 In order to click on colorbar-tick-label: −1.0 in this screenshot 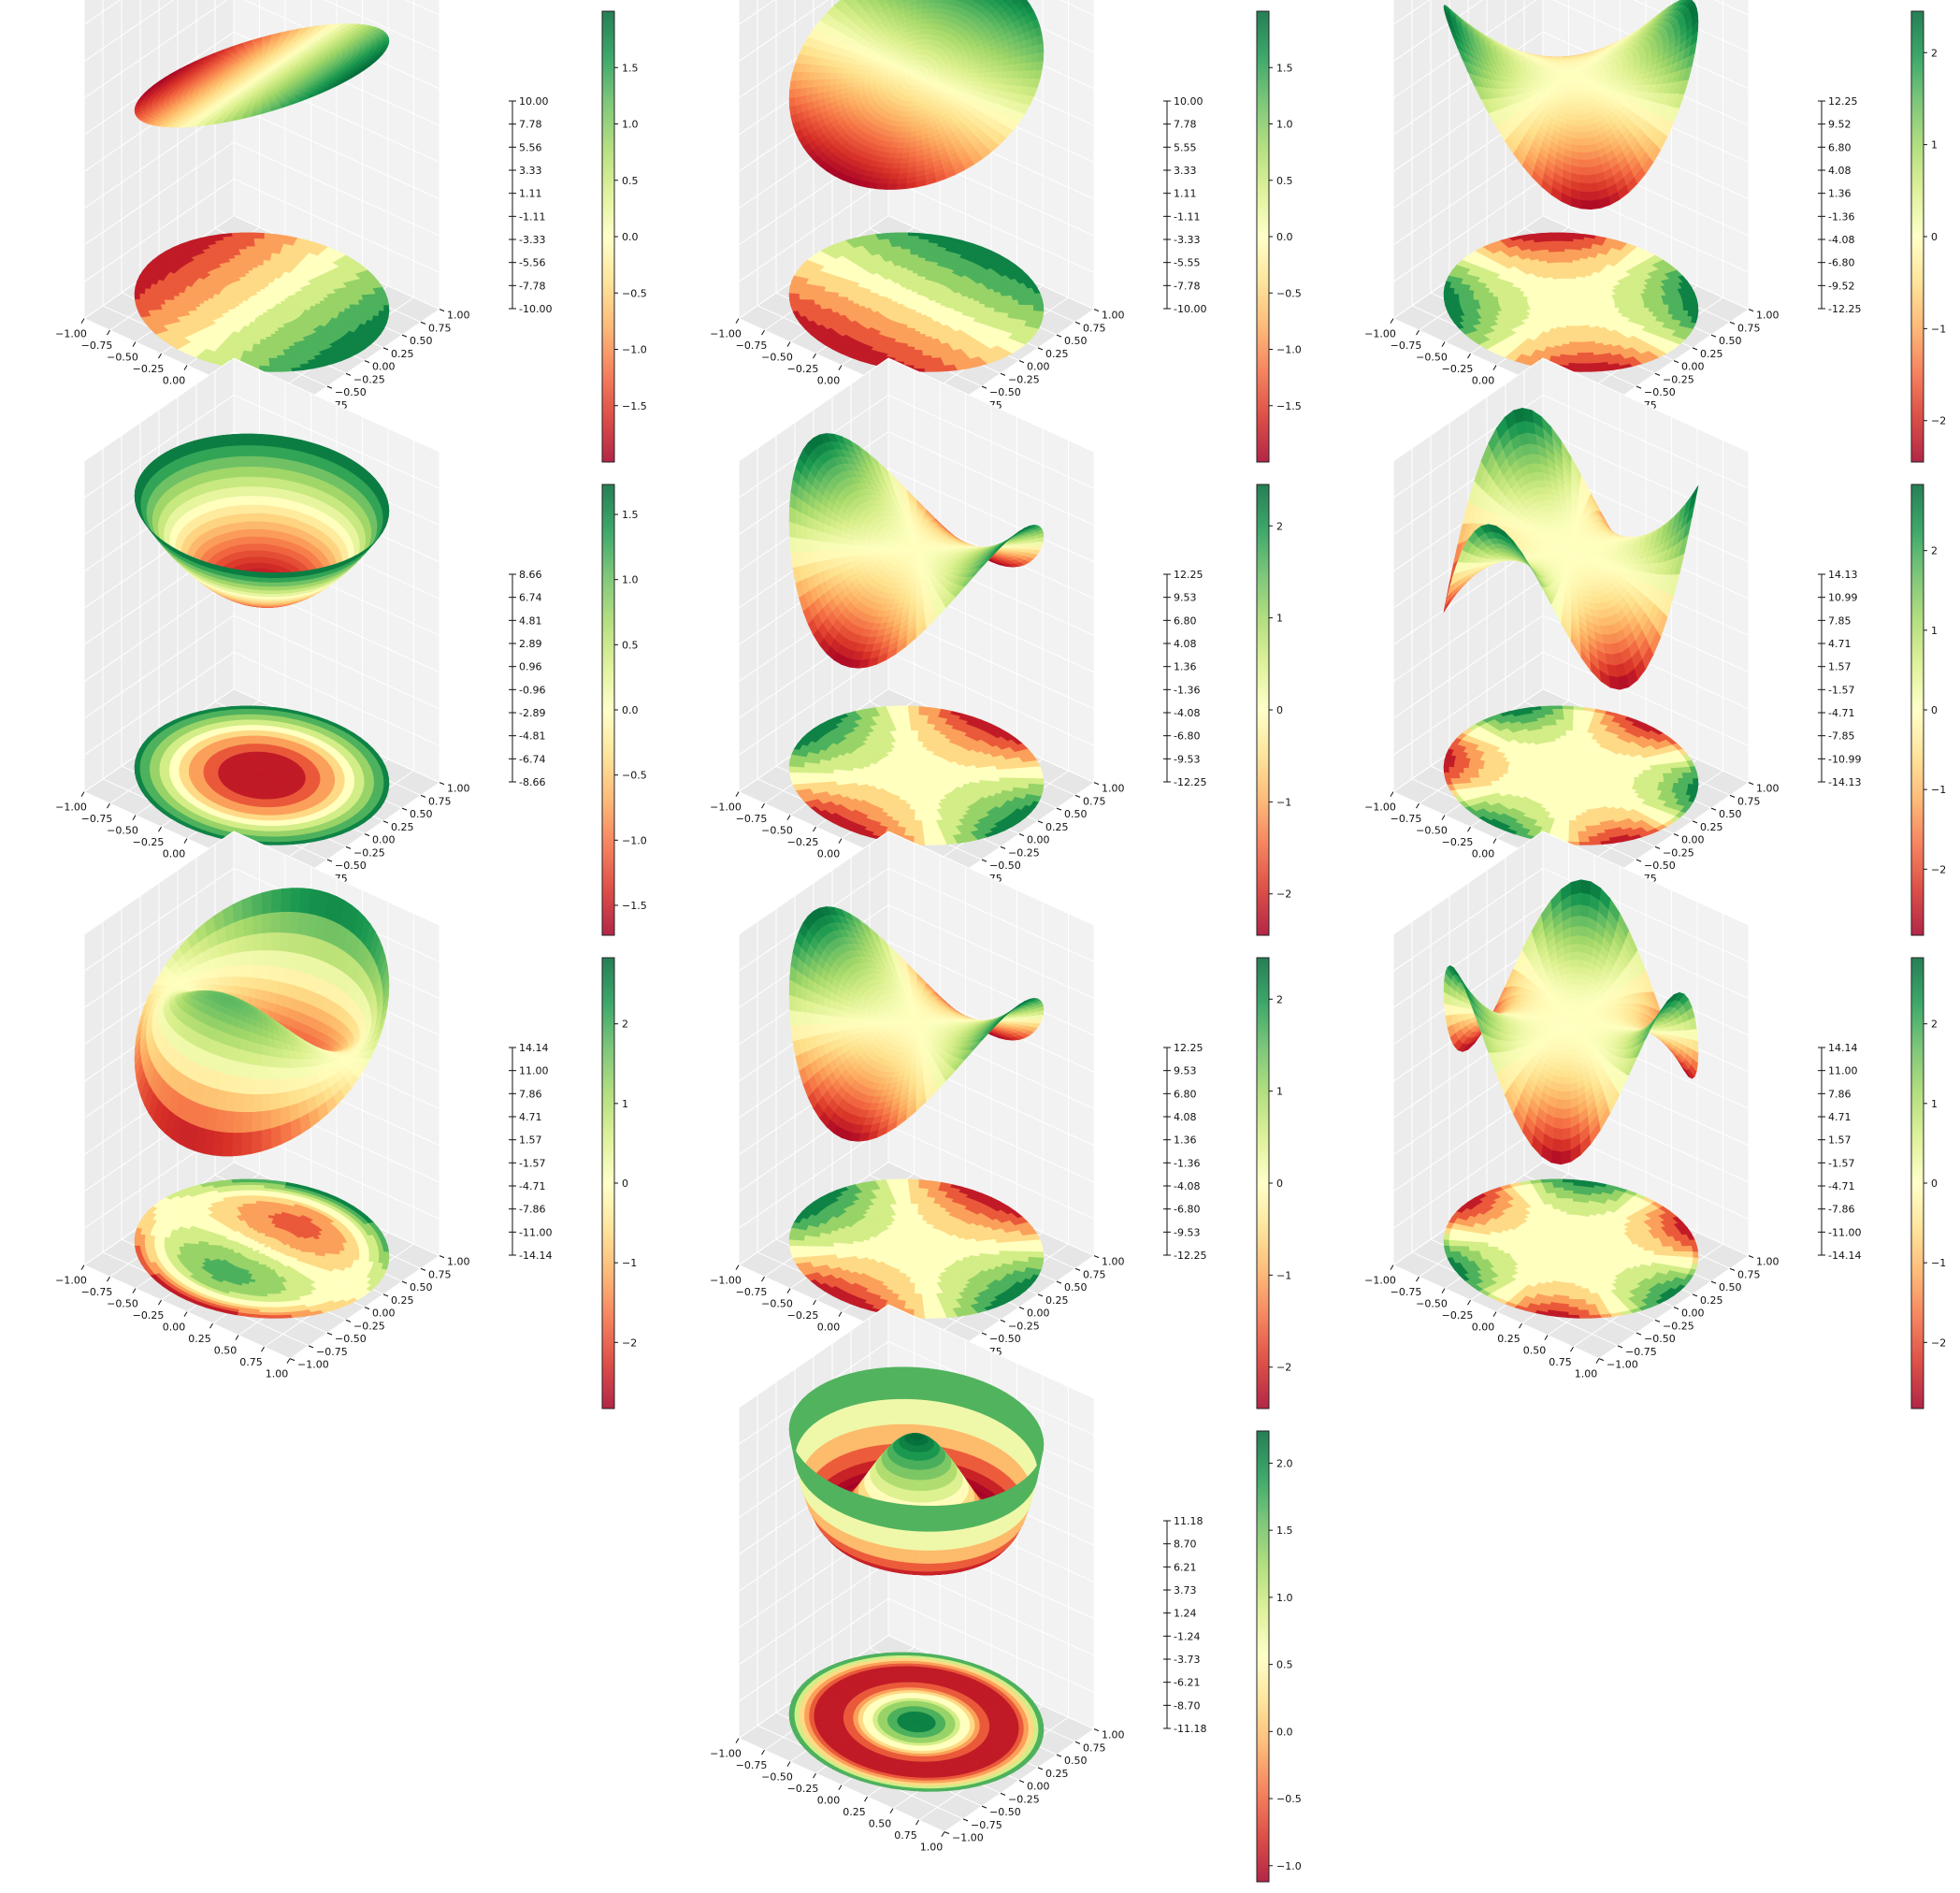, I will do `click(634, 840)`.